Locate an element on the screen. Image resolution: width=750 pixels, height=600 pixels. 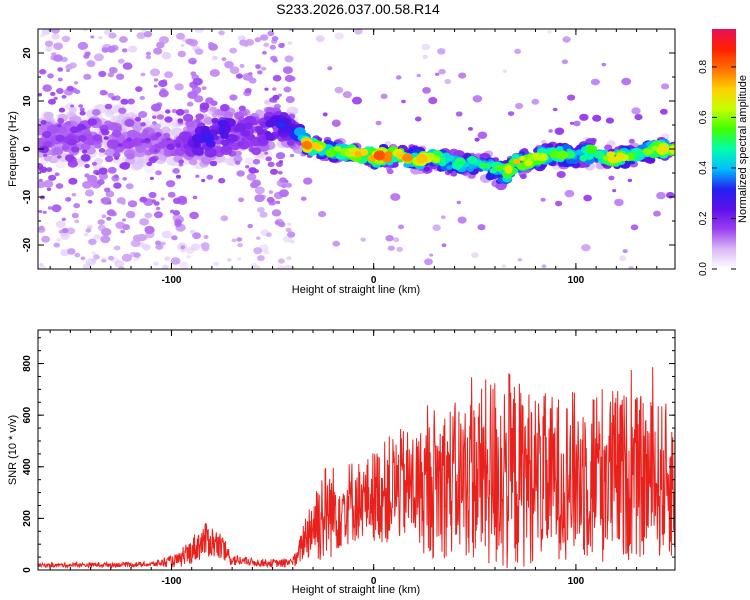
colorbar-gradient is located at coordinates (724, 149).